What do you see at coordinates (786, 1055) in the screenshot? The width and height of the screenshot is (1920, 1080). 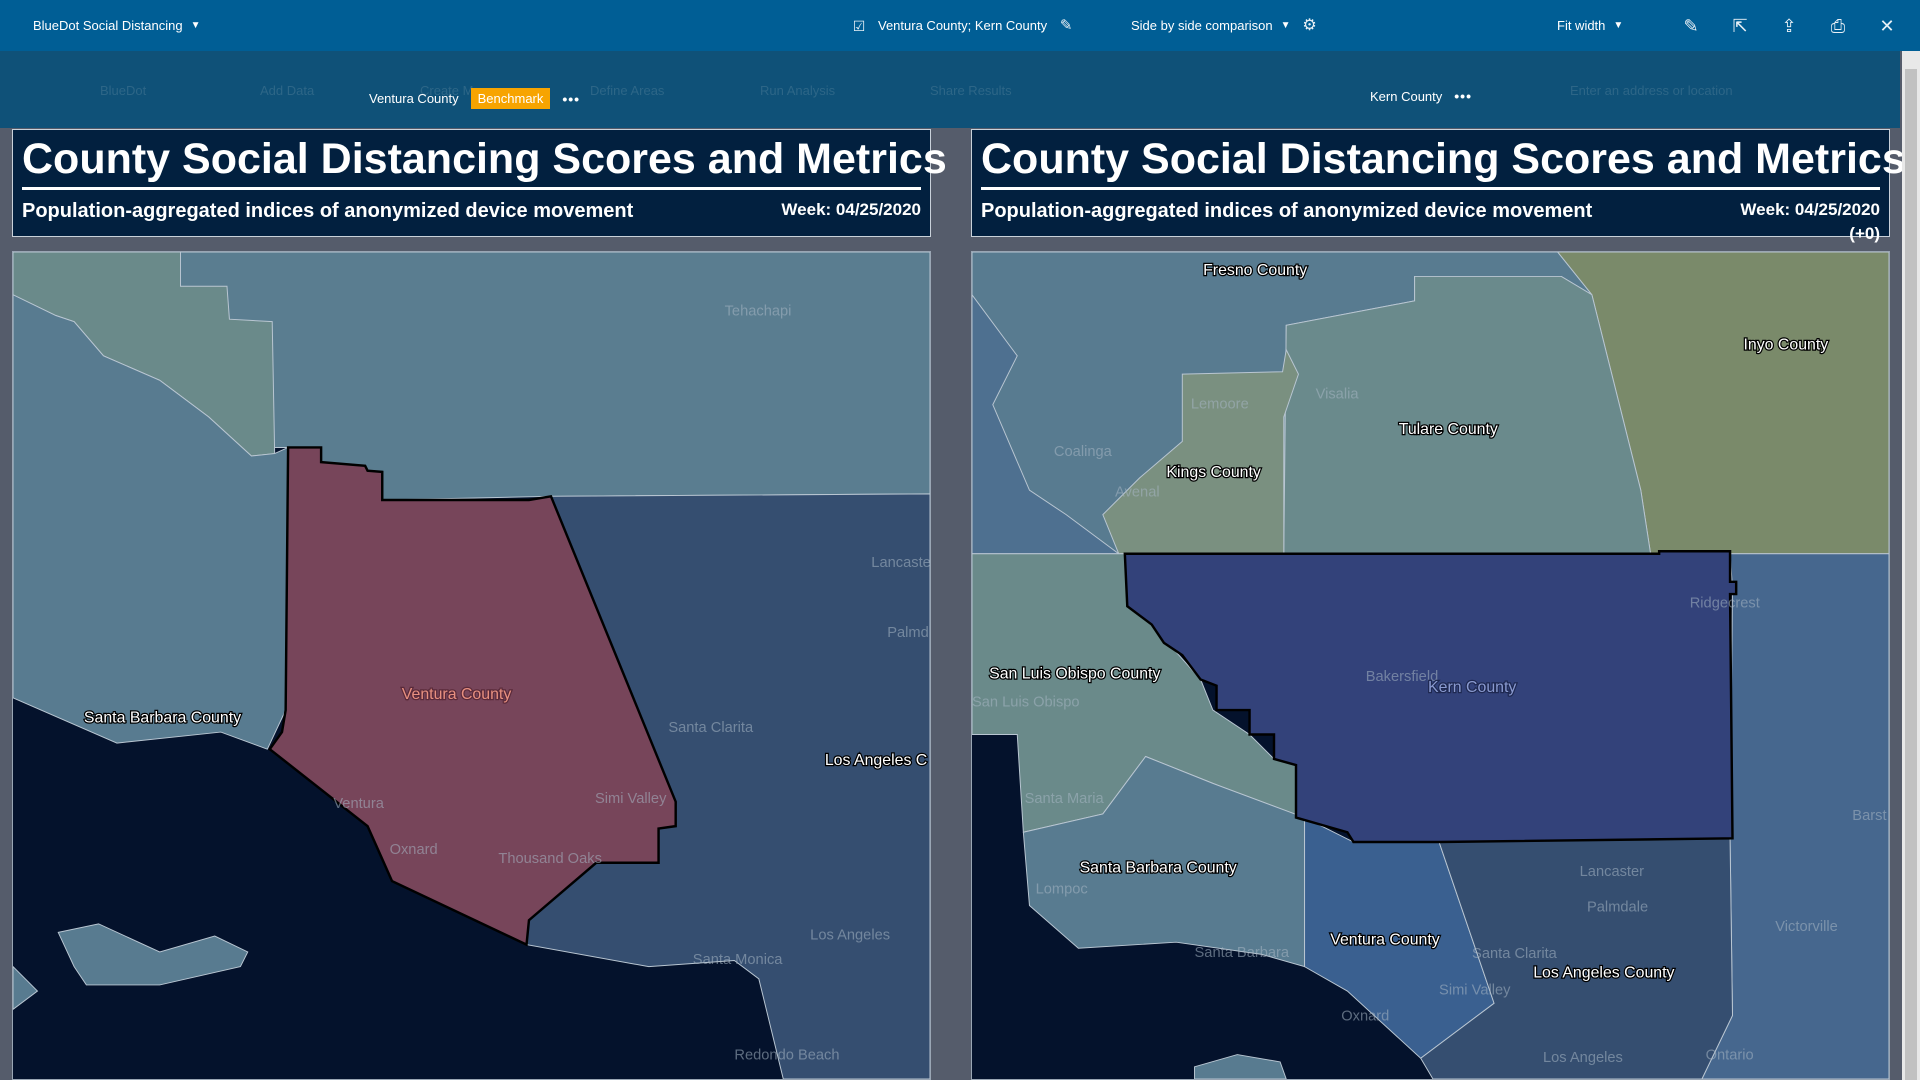 I see `city-label: Redondo Beach` at bounding box center [786, 1055].